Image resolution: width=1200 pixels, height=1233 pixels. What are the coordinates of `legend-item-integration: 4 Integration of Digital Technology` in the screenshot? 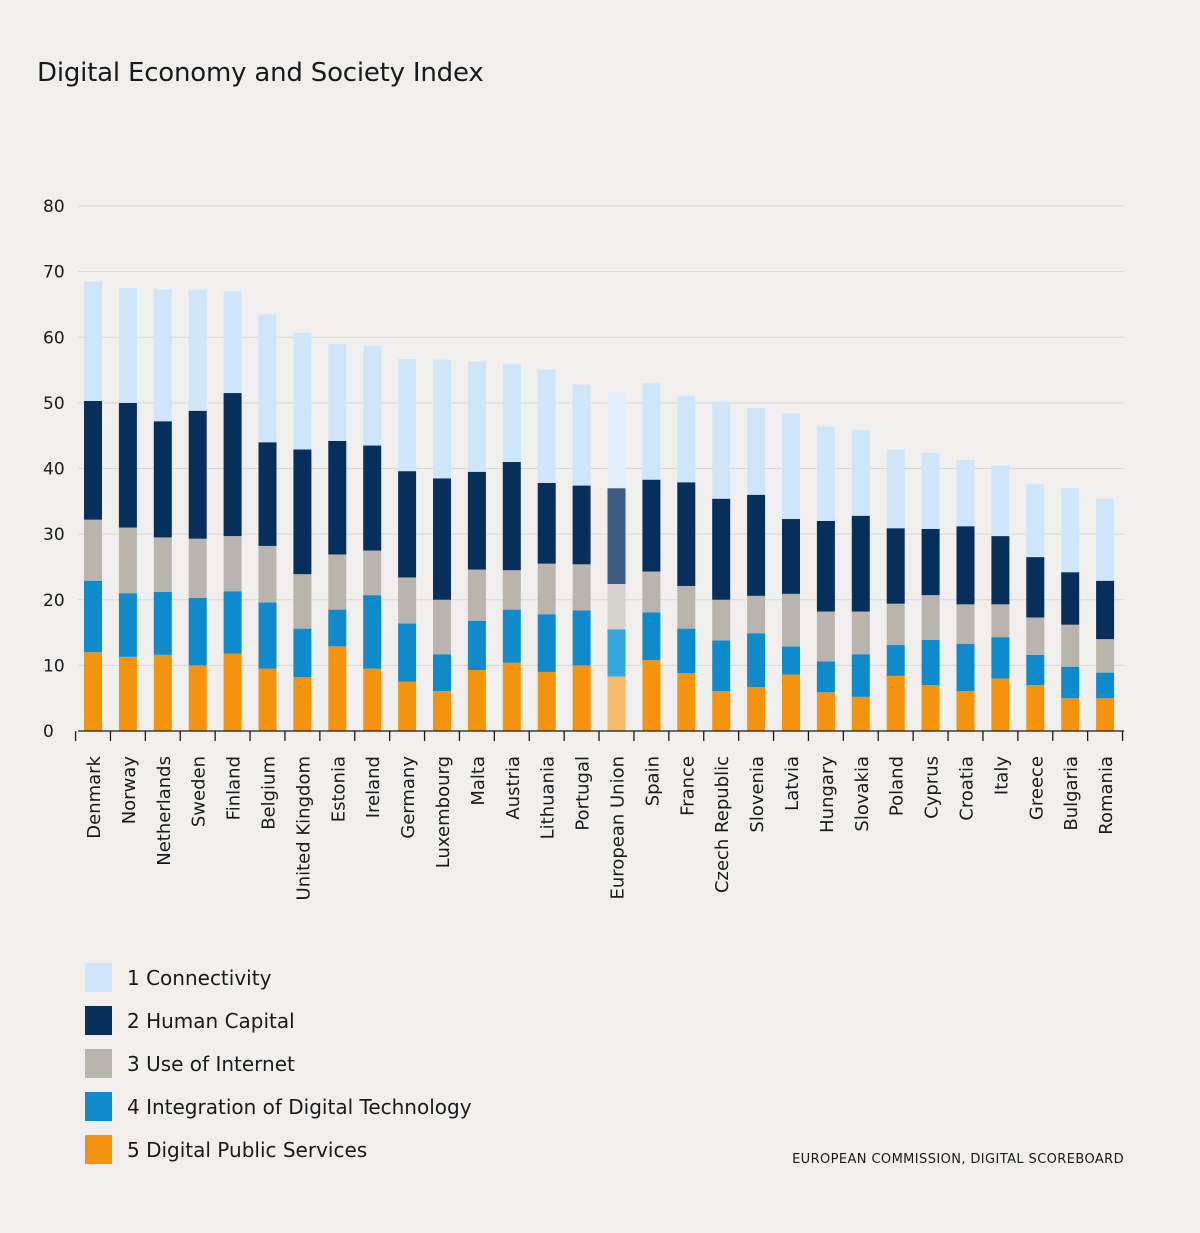 It's located at (278, 1106).